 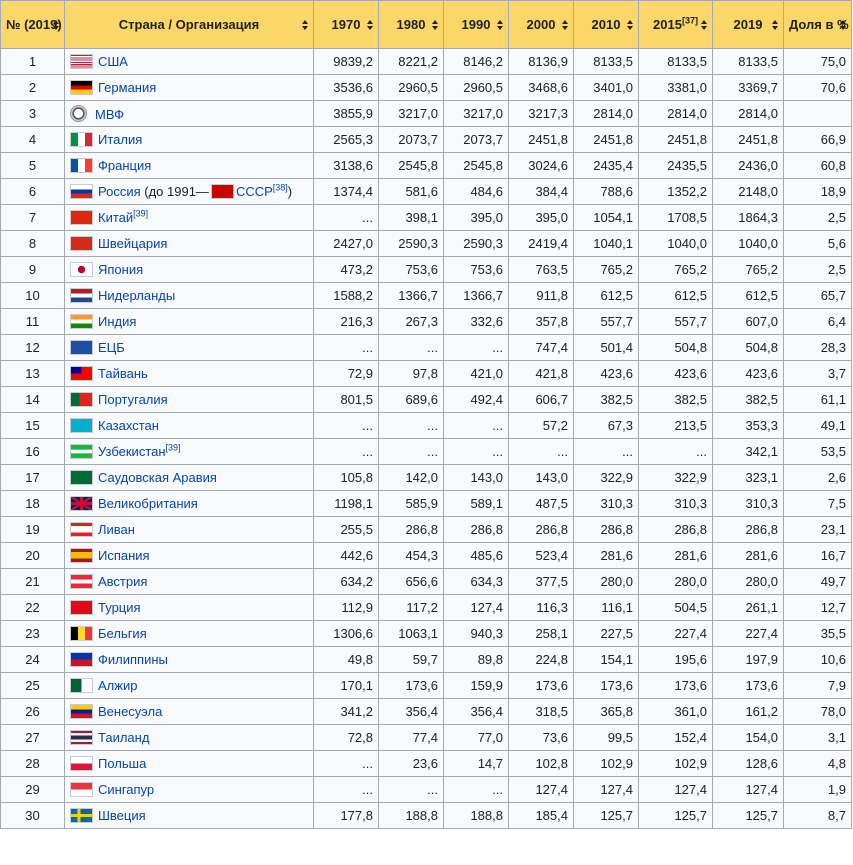 What do you see at coordinates (817, 61) in the screenshot?
I see `share-cell: 75,0` at bounding box center [817, 61].